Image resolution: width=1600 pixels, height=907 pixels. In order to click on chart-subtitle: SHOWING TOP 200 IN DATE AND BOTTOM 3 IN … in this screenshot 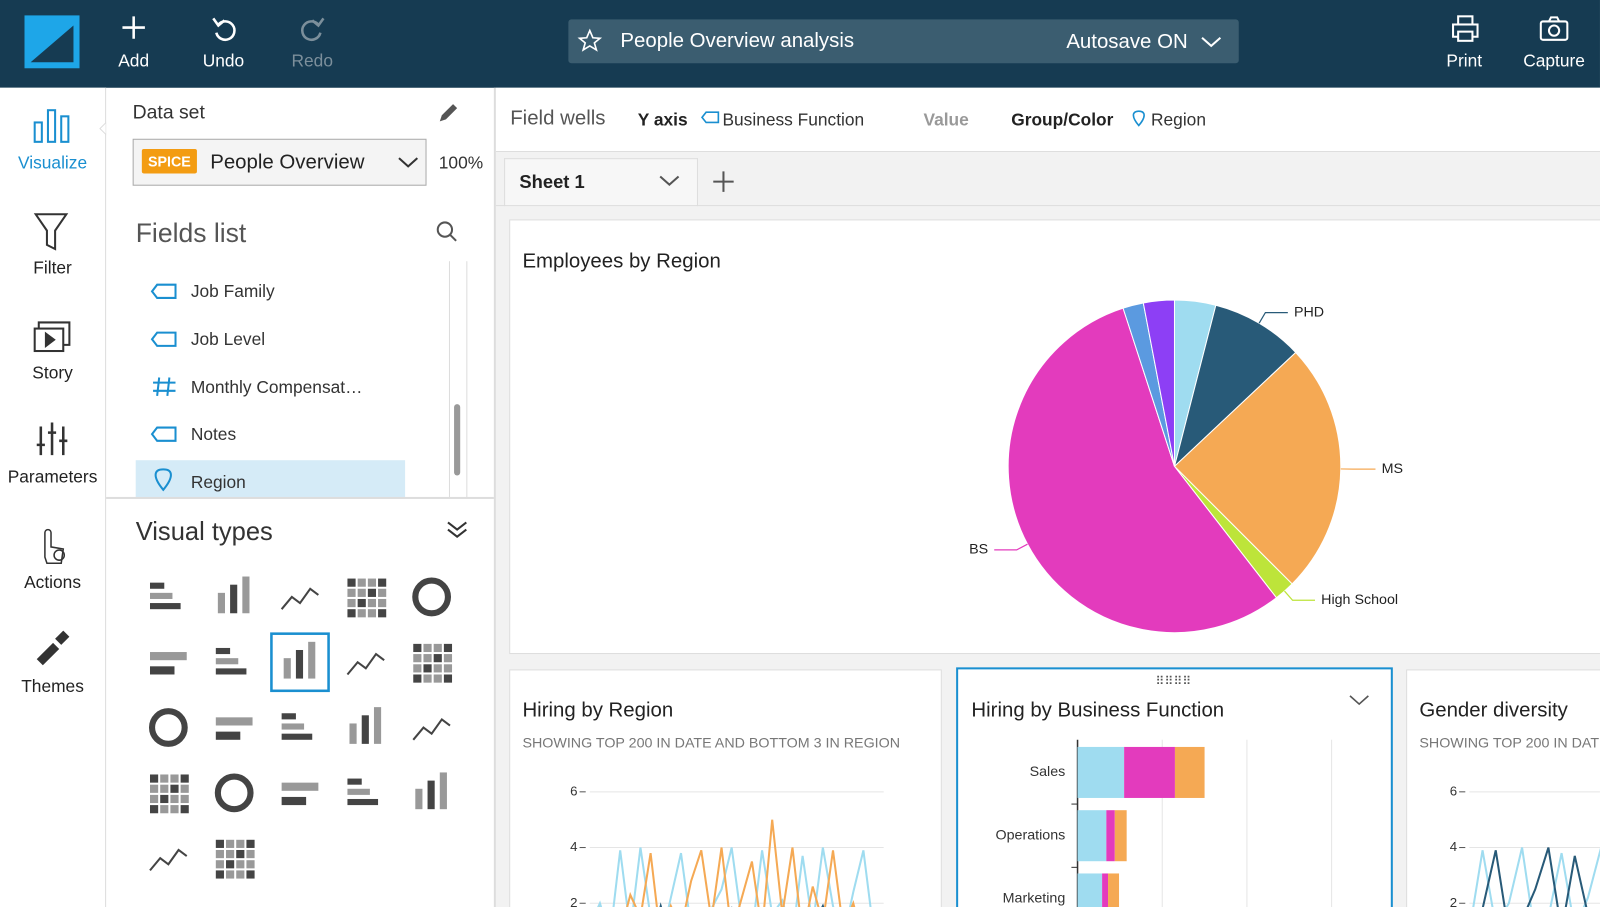, I will do `click(711, 744)`.